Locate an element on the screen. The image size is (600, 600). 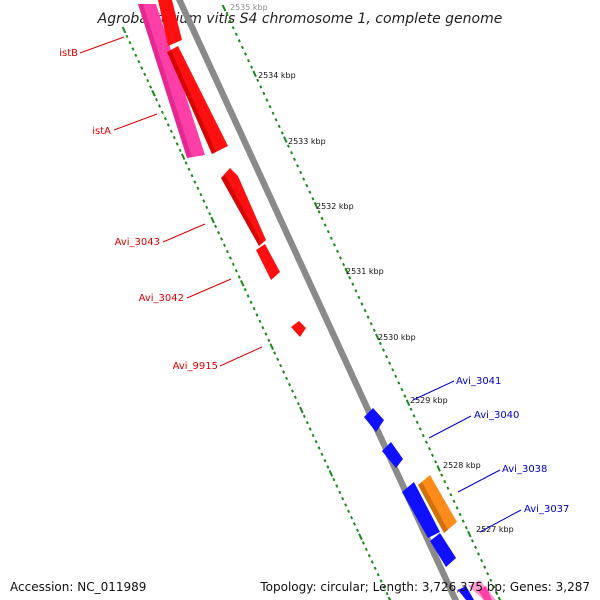
gene-label-Avi_3043: Avi_3043 is located at coordinates (137, 242).